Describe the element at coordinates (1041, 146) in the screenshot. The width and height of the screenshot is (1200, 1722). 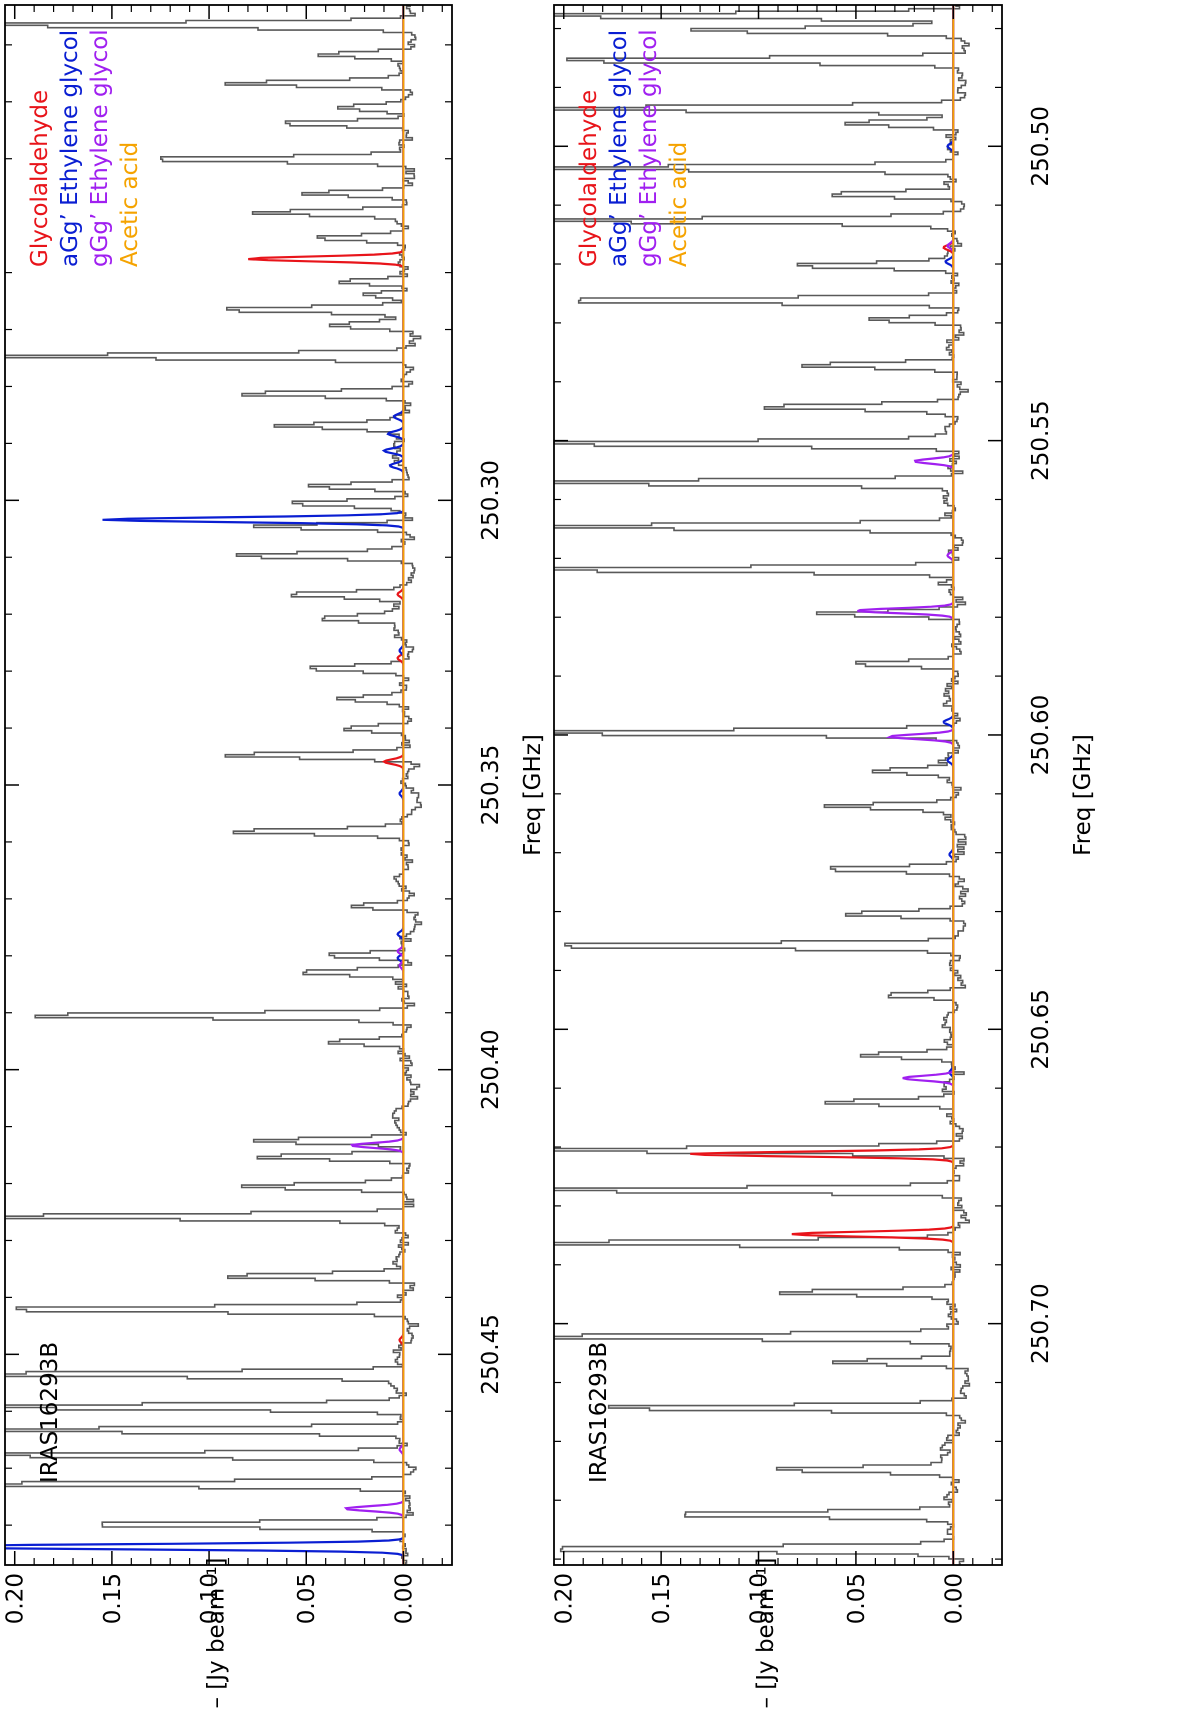
I see `x-tick-label: 250.50` at that location.